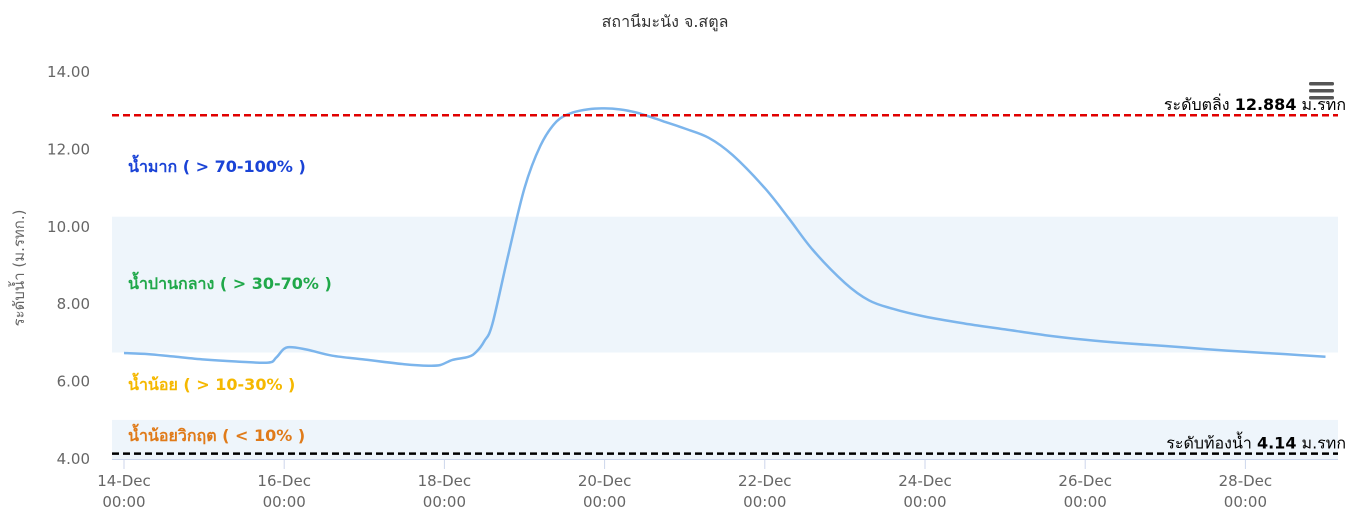 The image size is (1357, 520). Describe the element at coordinates (211, 383) in the screenshot. I see `band-label-2: น้ำน้อย ( > 10-30% )` at that location.